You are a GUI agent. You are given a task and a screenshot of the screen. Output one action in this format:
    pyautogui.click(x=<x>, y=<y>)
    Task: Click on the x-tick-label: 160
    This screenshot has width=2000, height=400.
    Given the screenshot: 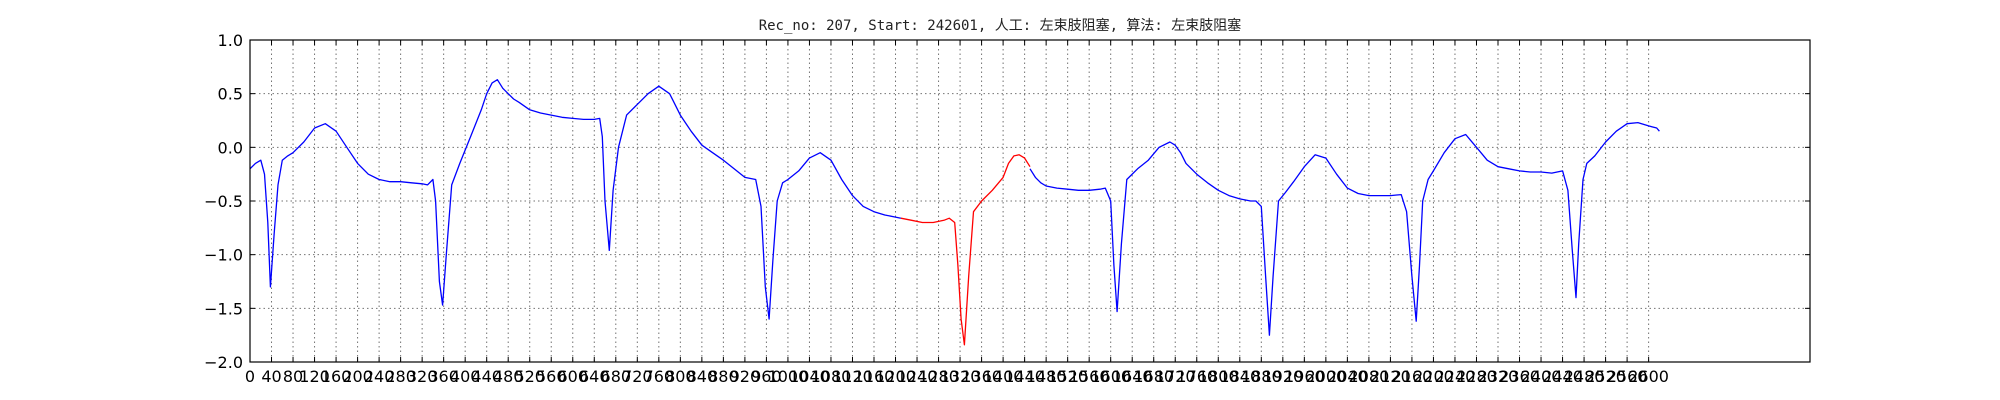 What is the action you would take?
    pyautogui.click(x=336, y=376)
    